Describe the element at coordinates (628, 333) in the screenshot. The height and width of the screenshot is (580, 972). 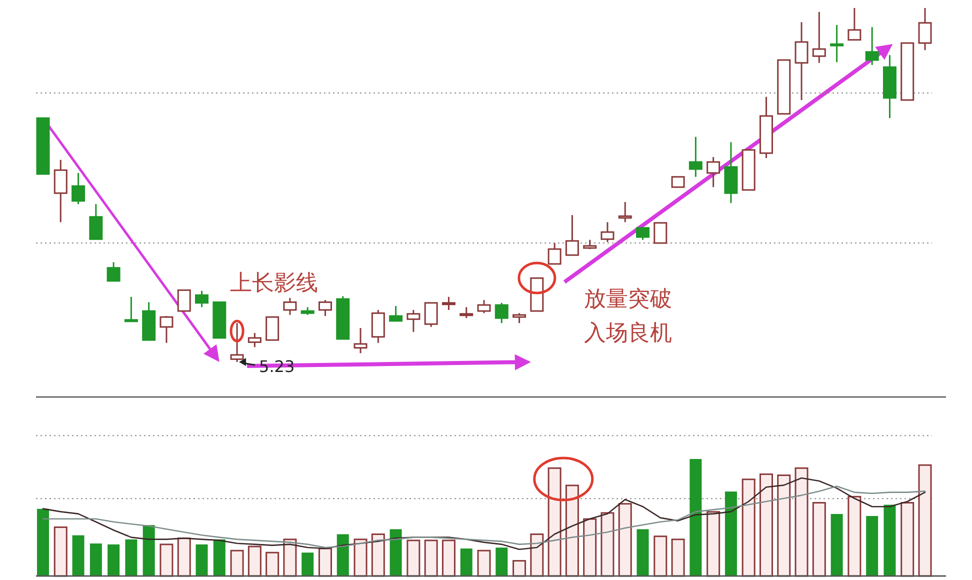
I see `annotation: 入场良机` at that location.